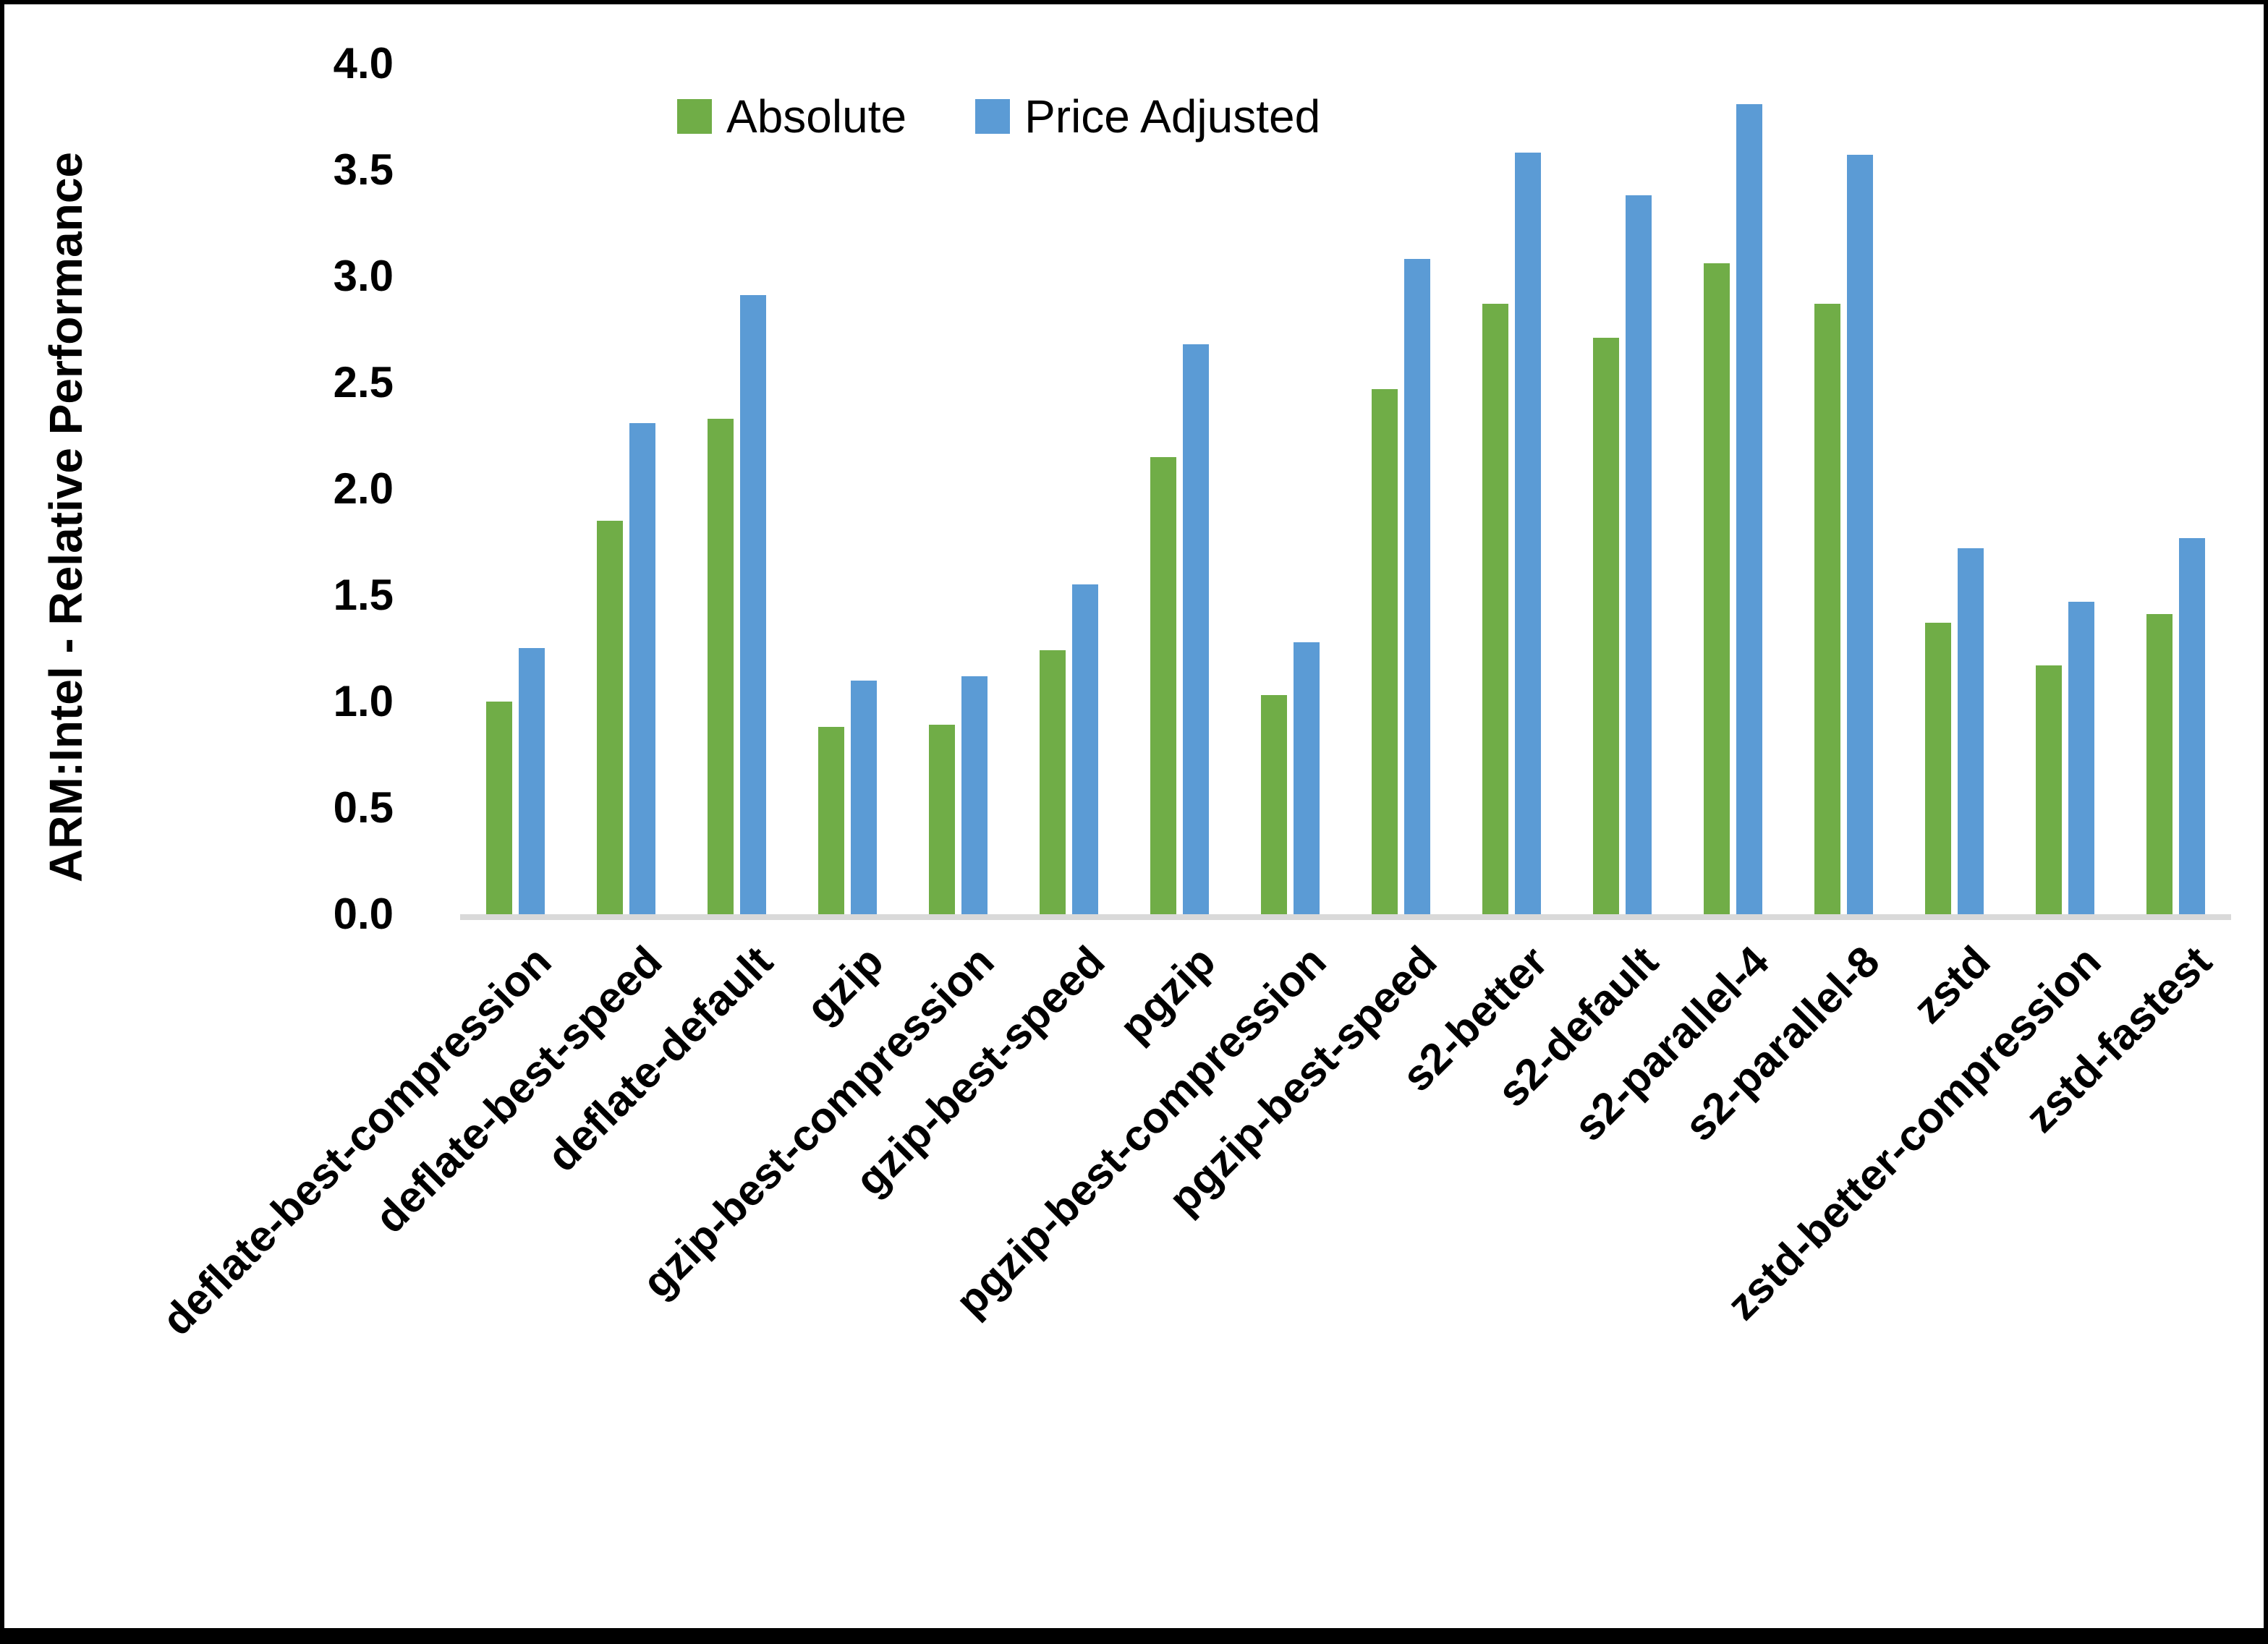  What do you see at coordinates (1053, 782) in the screenshot?
I see `bar-gzip-best-speed-absolute` at bounding box center [1053, 782].